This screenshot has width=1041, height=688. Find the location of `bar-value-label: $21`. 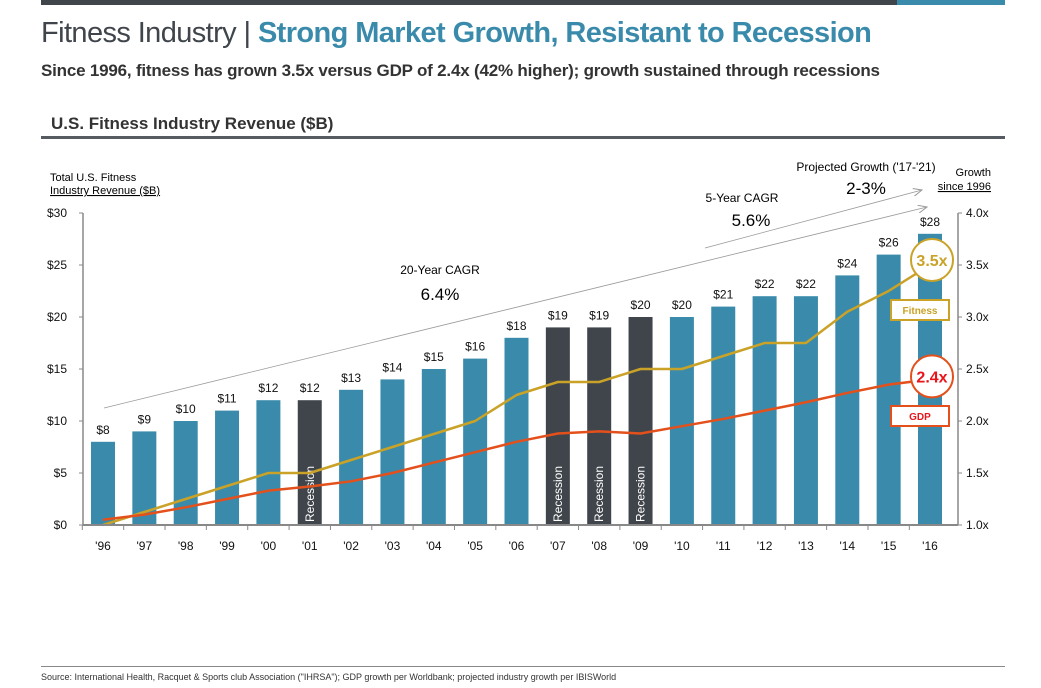

bar-value-label: $21 is located at coordinates (723, 295).